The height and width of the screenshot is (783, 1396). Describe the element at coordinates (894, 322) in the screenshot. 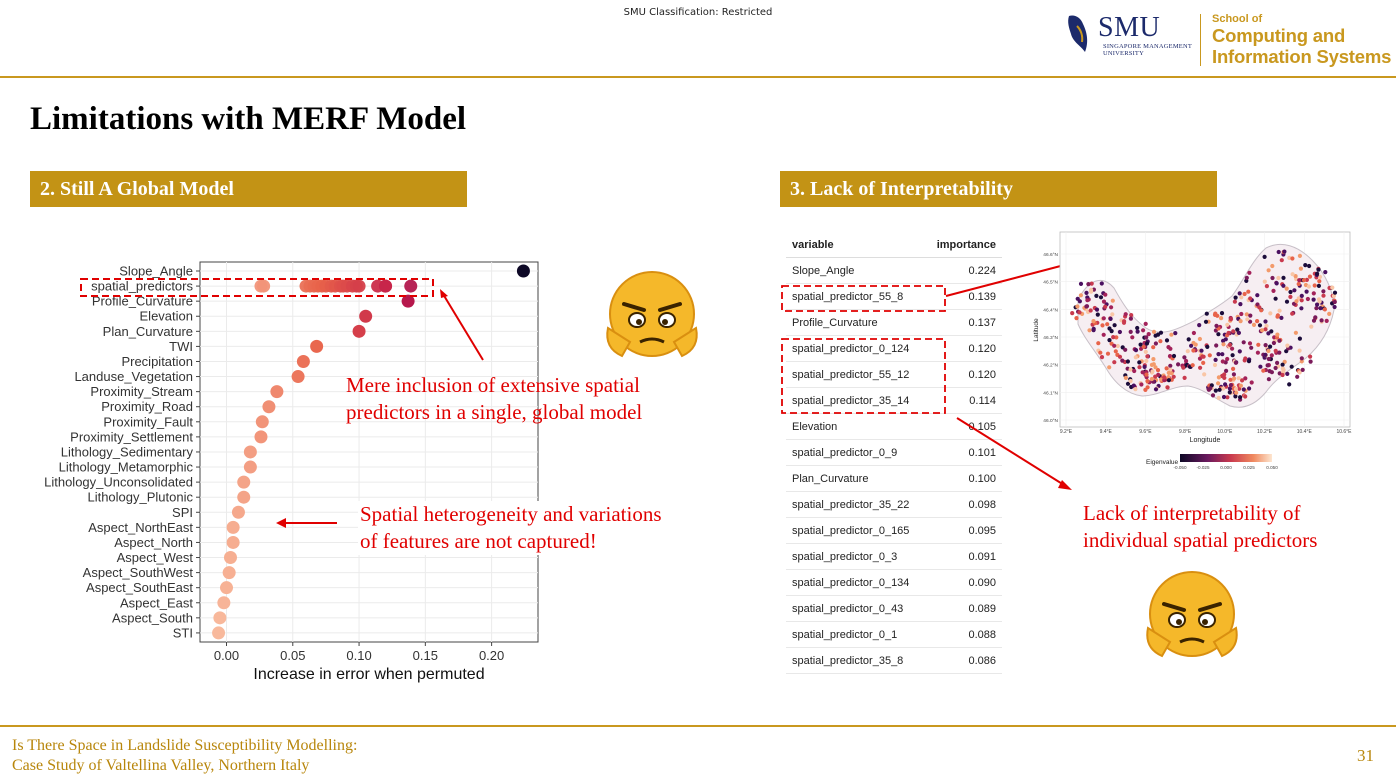

I see `table-row: Profile_Curvature 0.137` at that location.